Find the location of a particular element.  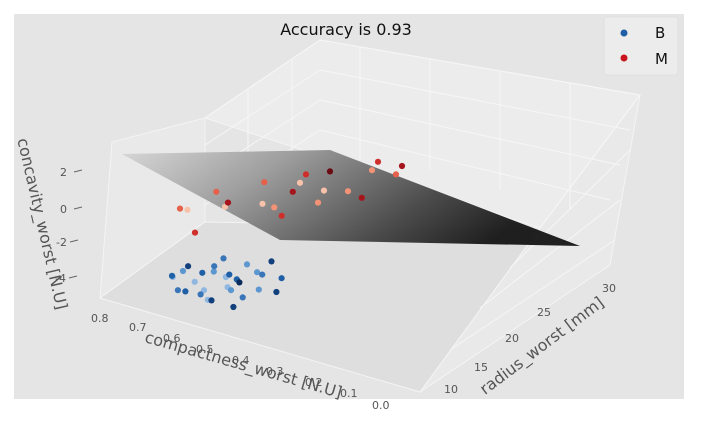

y-tick-label: 0.2 is located at coordinates (314, 382).